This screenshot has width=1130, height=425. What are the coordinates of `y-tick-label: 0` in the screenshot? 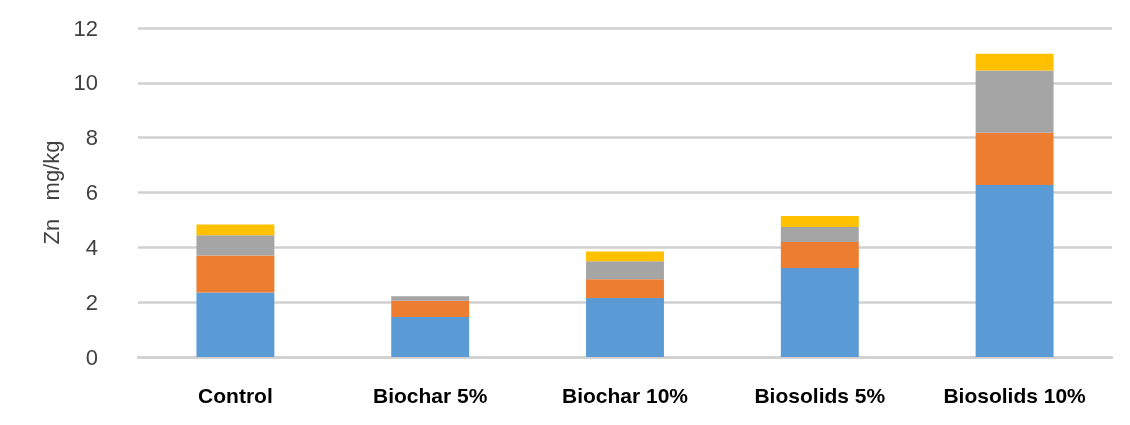 It's located at (91, 357).